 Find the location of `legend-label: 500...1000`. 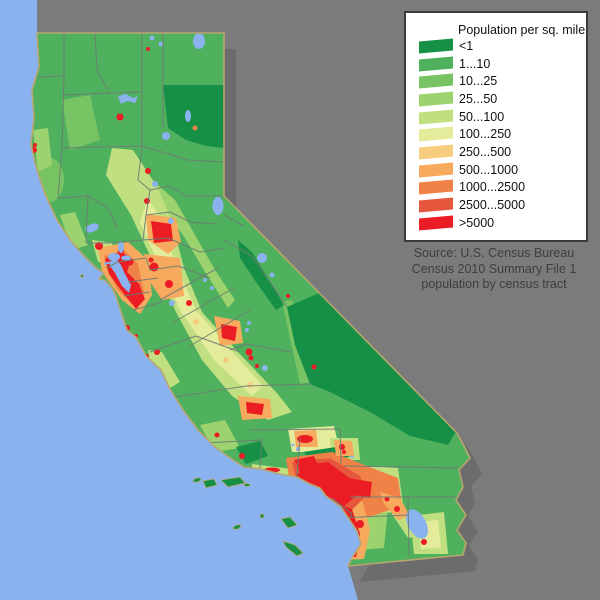

legend-label: 500...1000 is located at coordinates (489, 169).